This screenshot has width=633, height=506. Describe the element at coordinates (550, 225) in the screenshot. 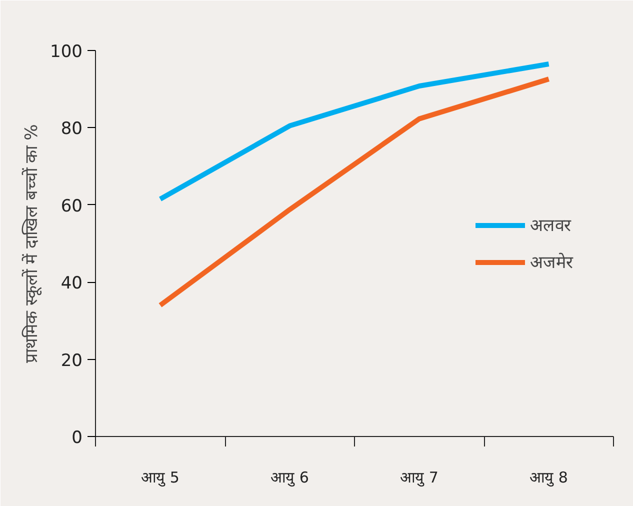

I see `legend-label: अलवर` at that location.